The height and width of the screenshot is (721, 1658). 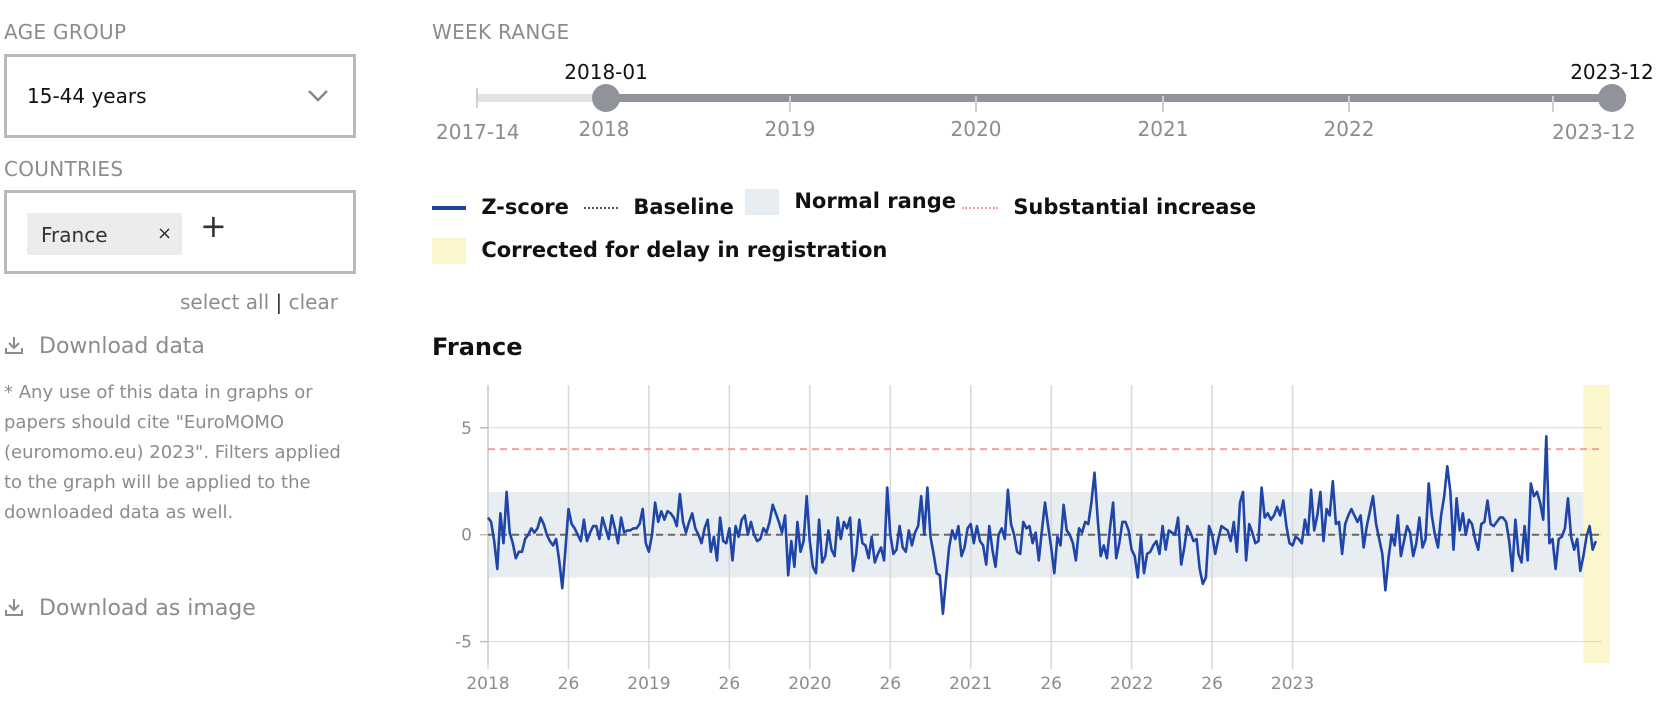 What do you see at coordinates (65, 32) in the screenshot?
I see `age-group-label: AGE GROUP` at bounding box center [65, 32].